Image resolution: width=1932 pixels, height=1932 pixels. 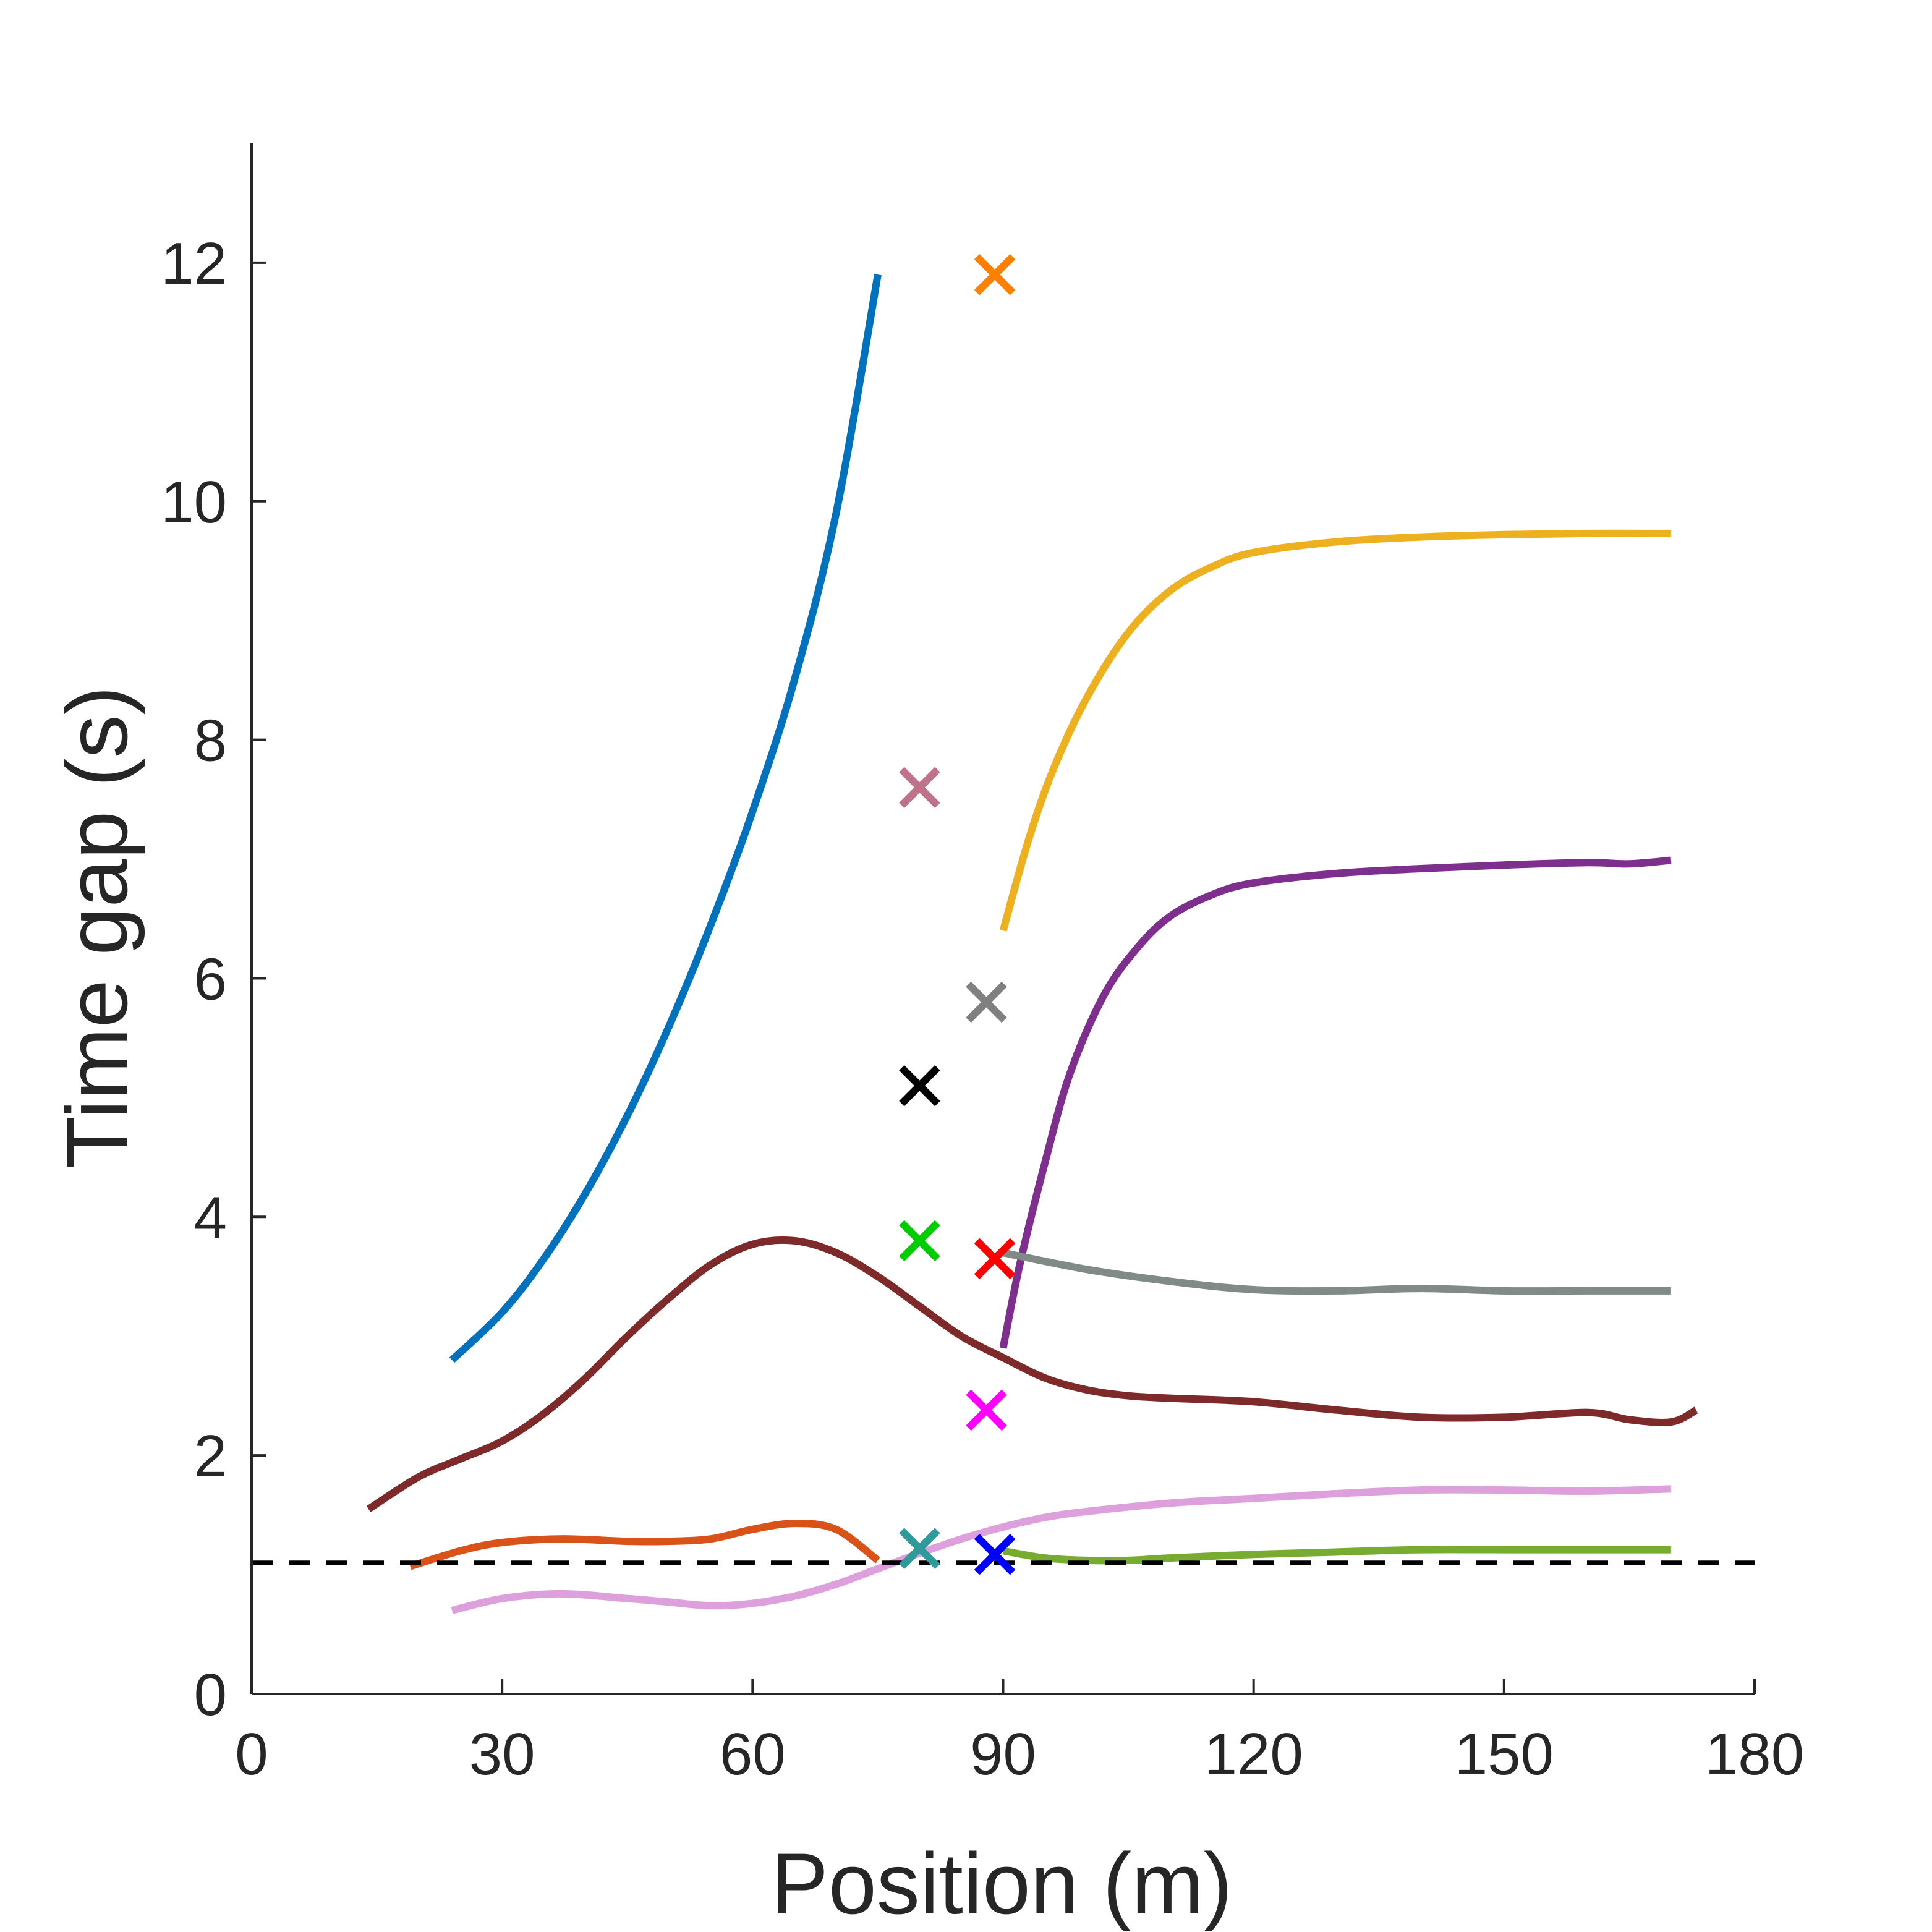 What do you see at coordinates (753, 1754) in the screenshot?
I see `x-tick-label: 60` at bounding box center [753, 1754].